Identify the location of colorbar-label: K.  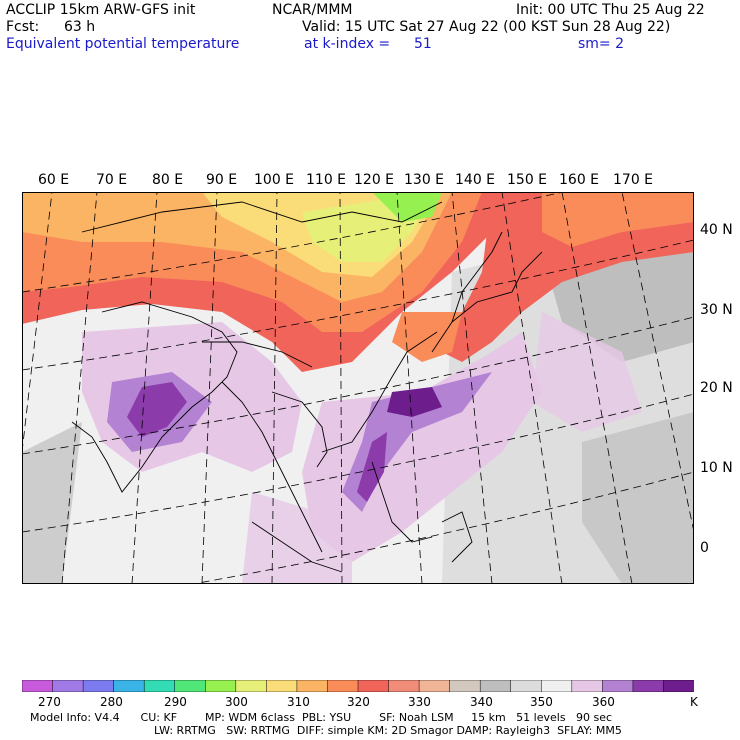
(694, 702).